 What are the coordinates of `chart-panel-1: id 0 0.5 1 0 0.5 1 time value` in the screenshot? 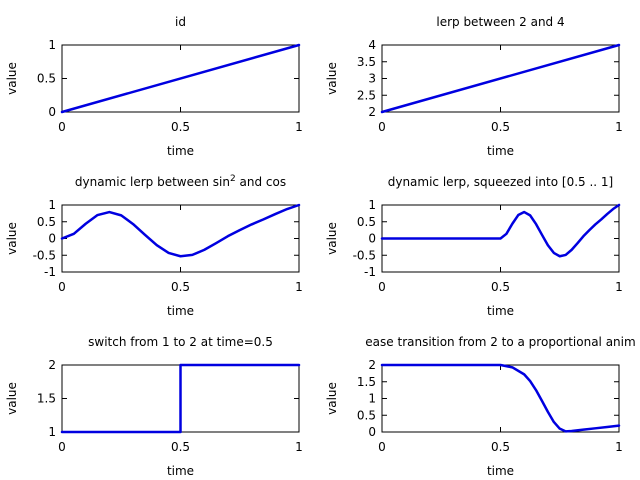 It's located at (154, 86).